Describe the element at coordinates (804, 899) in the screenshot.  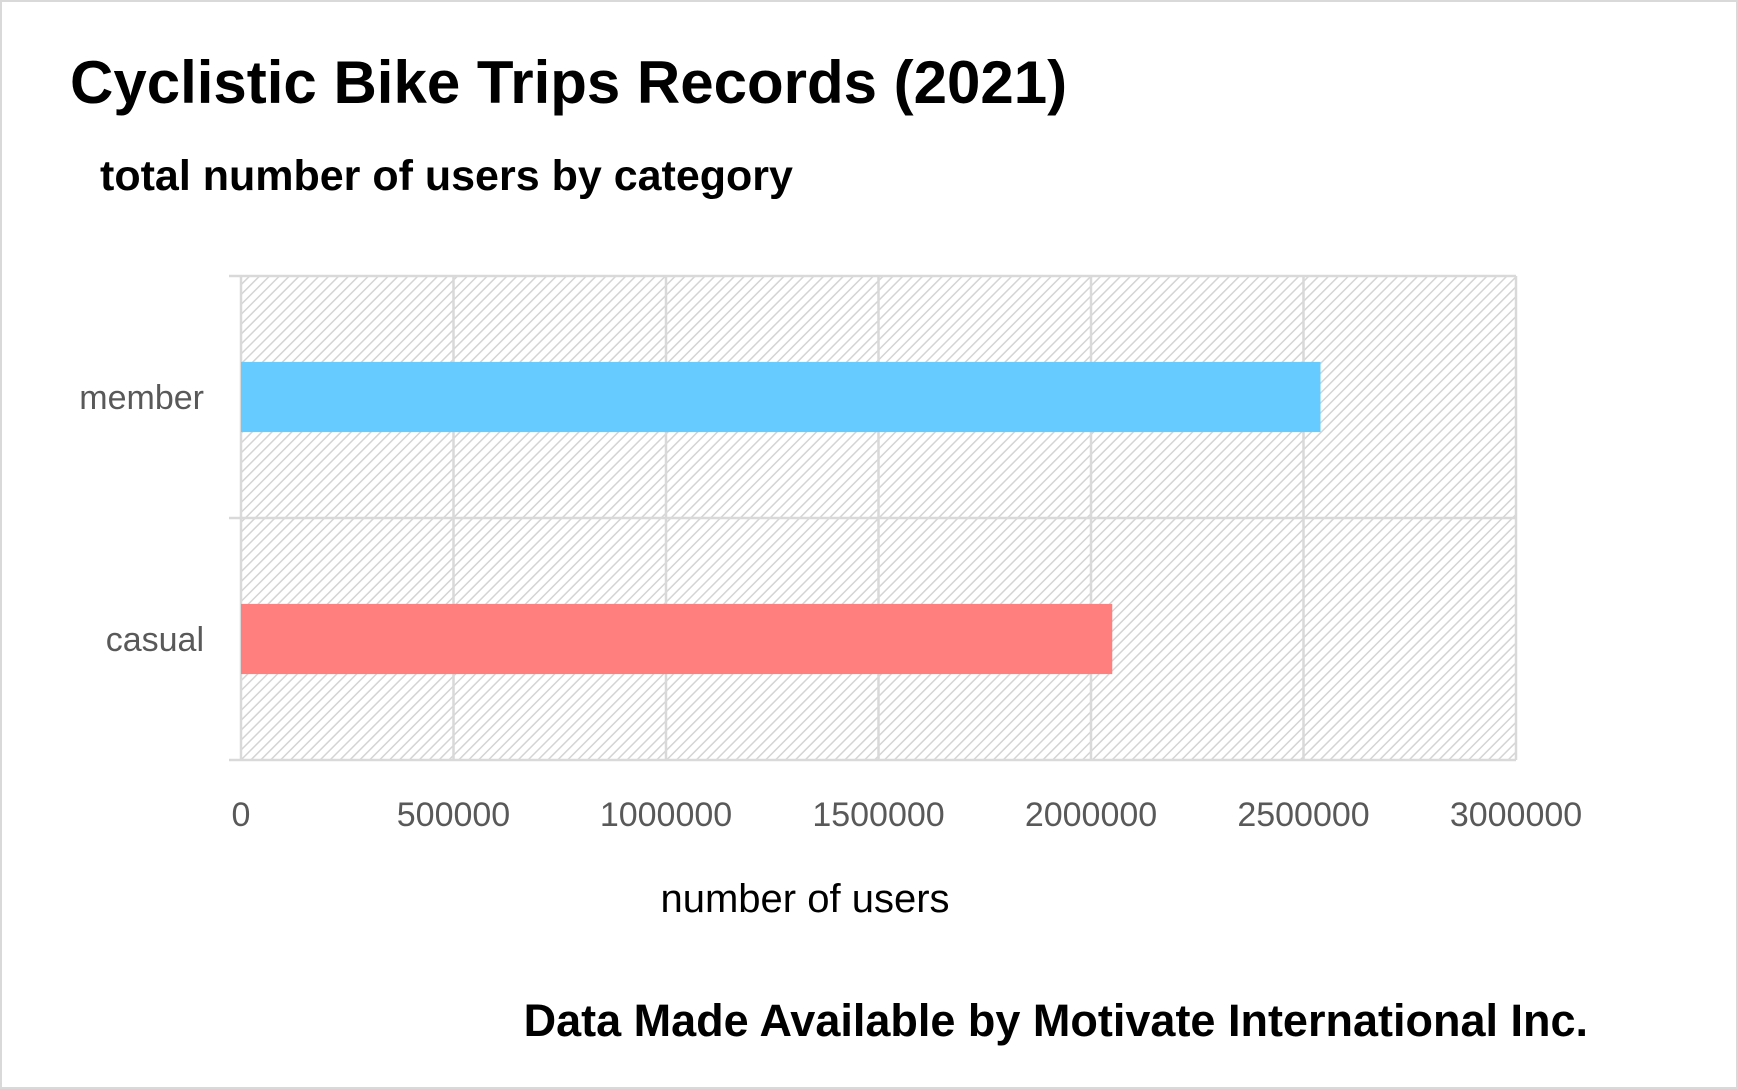
I see `x-axis-label: number of users` at that location.